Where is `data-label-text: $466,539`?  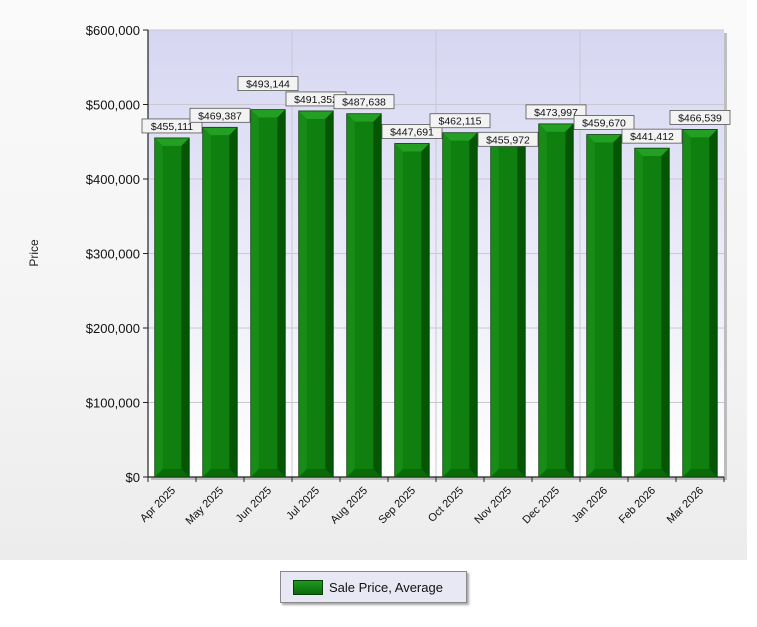 data-label-text: $466,539 is located at coordinates (700, 118).